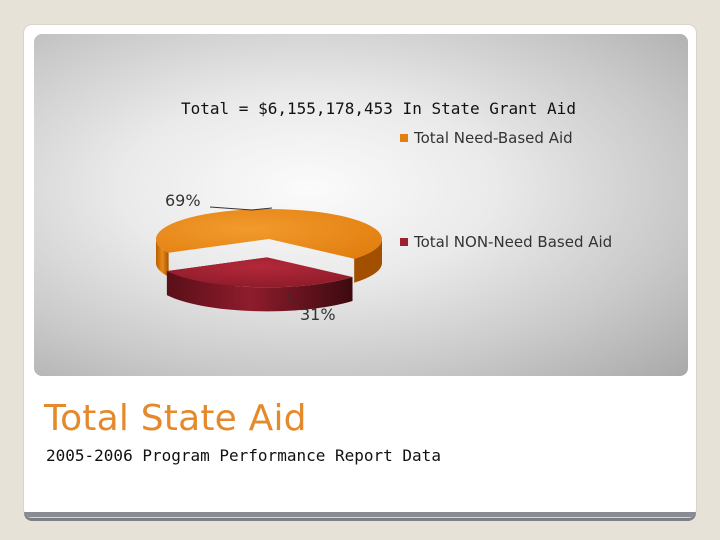  I want to click on pie-side-need-based, so click(162, 258).